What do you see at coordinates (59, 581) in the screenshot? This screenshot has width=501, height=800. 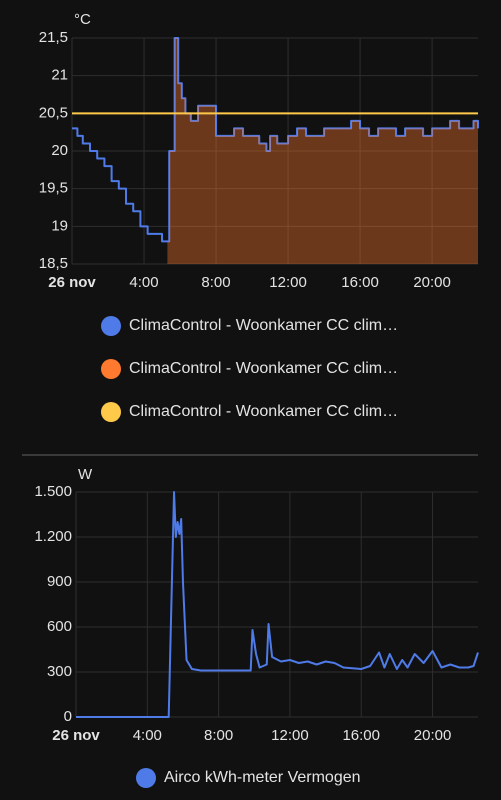 I see `y-tick-label: 900` at bounding box center [59, 581].